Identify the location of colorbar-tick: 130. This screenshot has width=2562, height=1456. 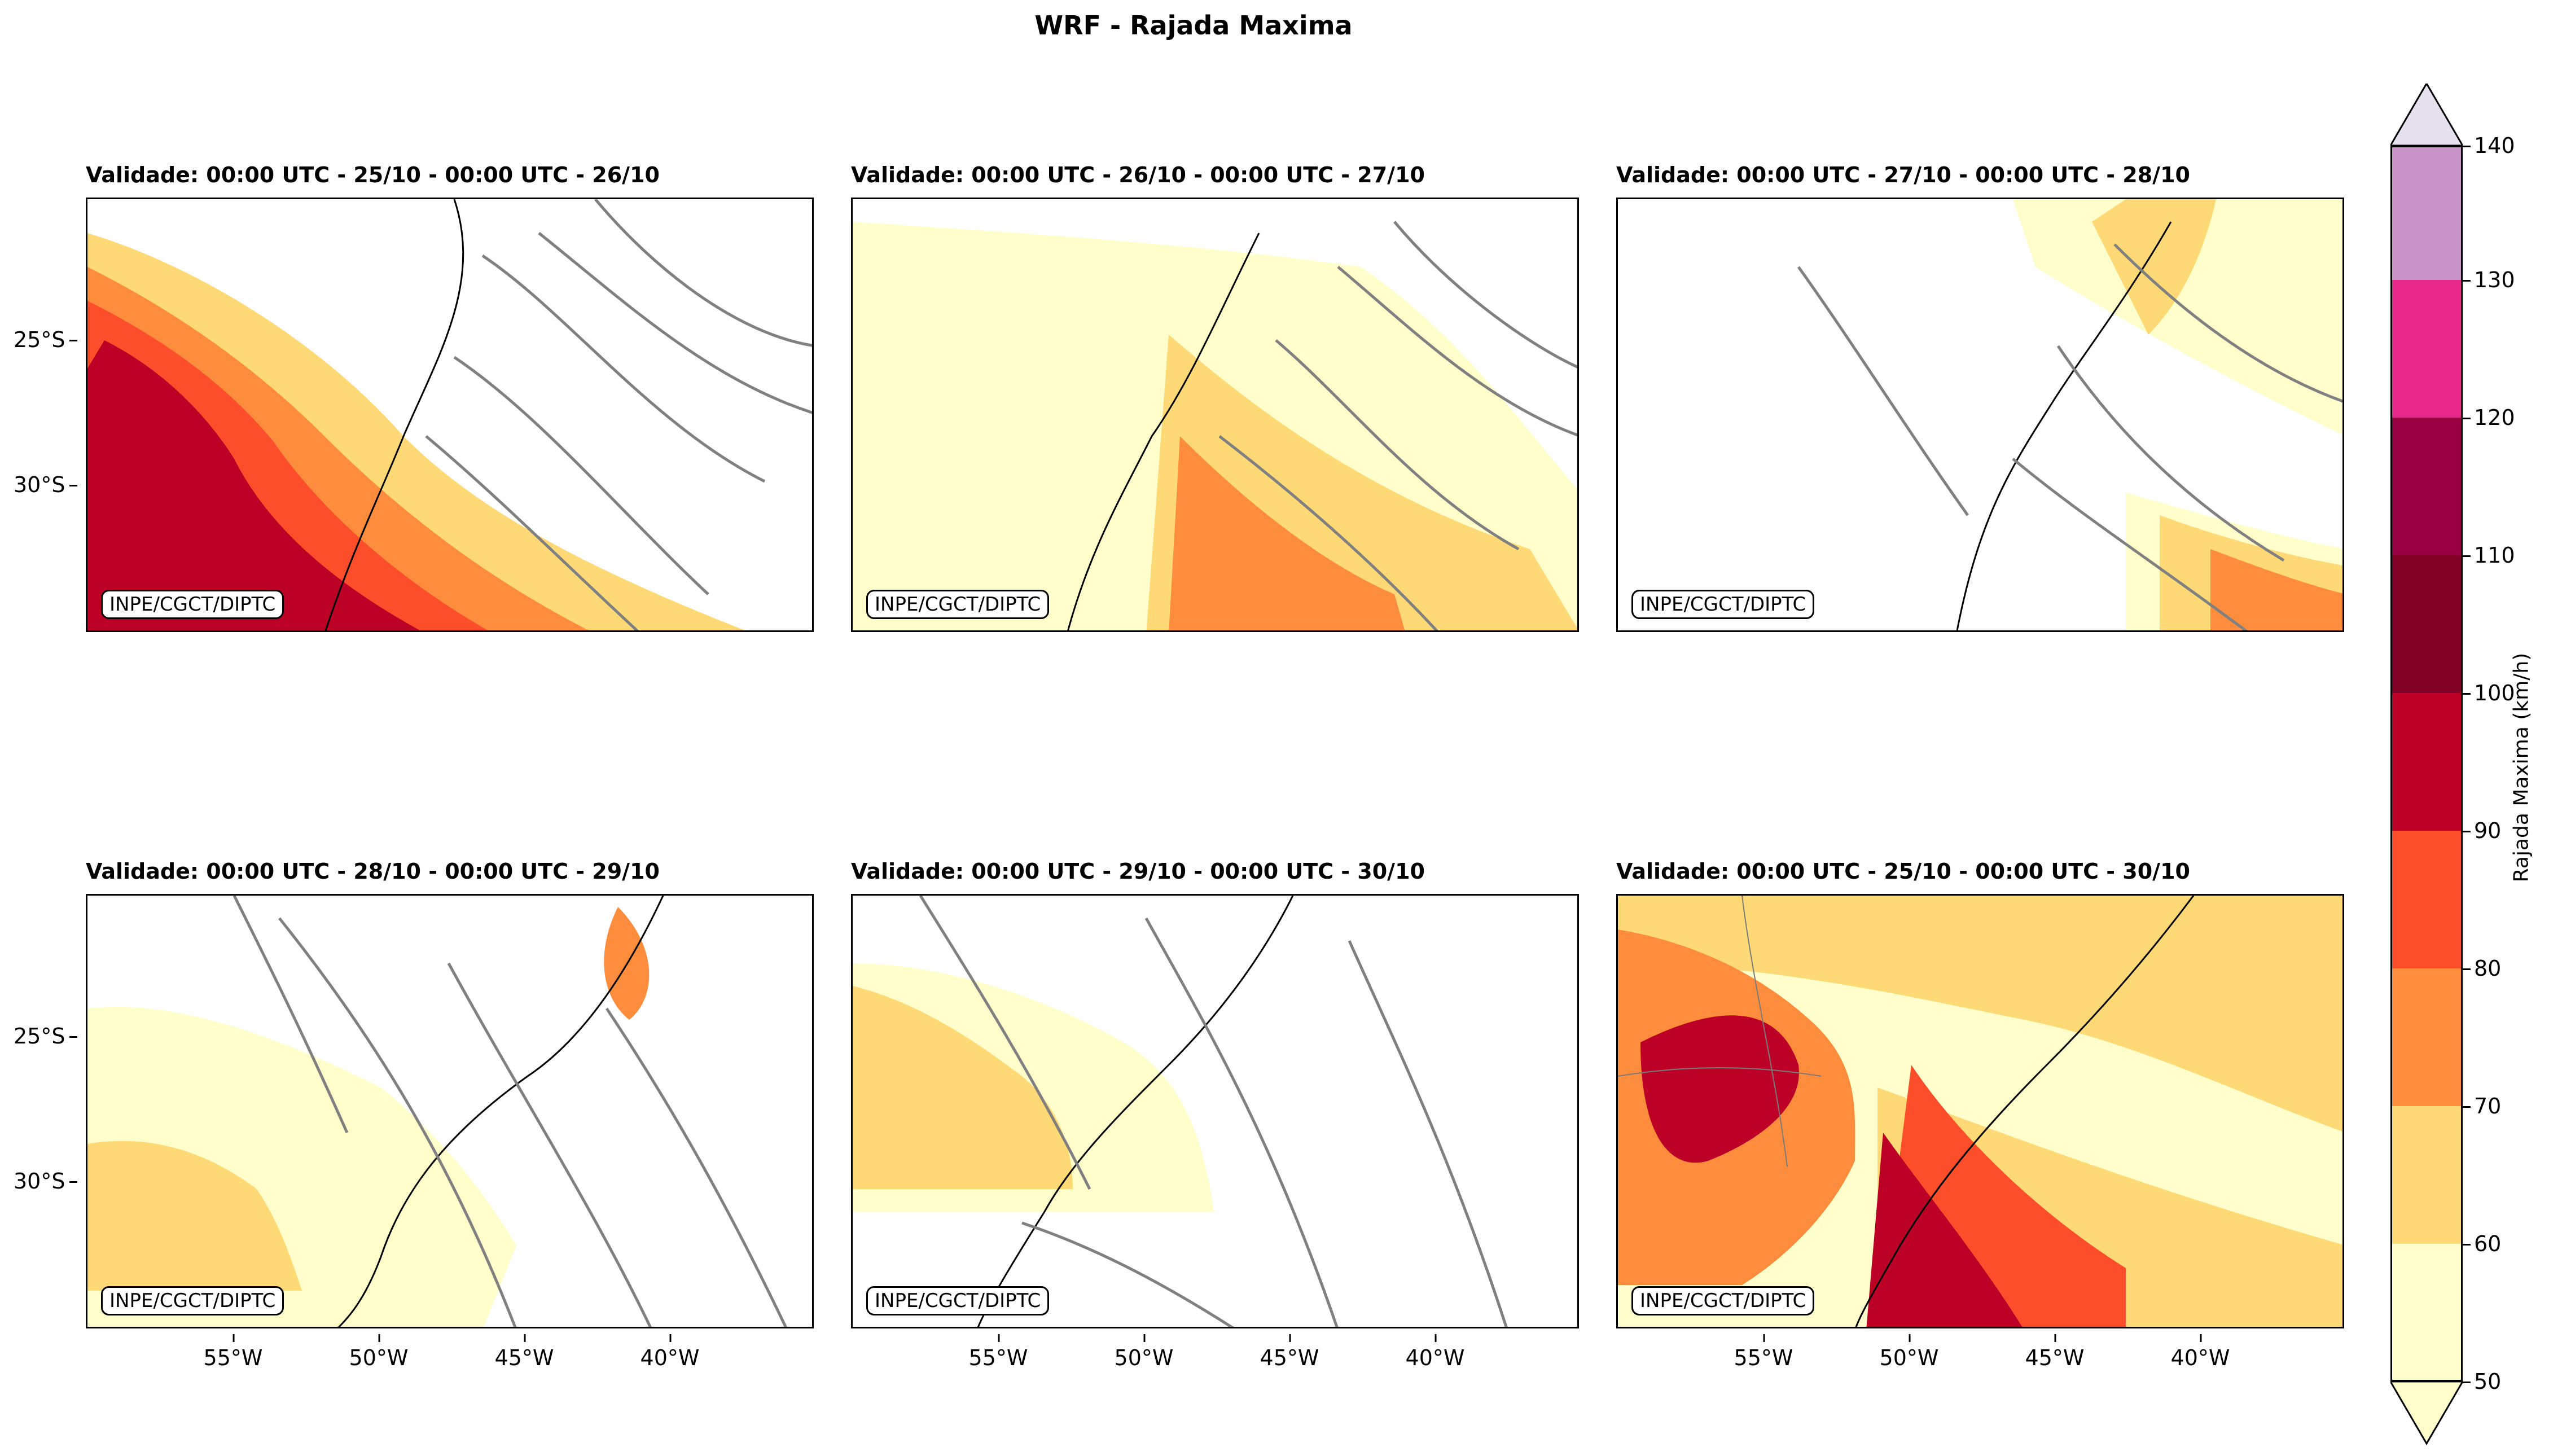
(2489, 279).